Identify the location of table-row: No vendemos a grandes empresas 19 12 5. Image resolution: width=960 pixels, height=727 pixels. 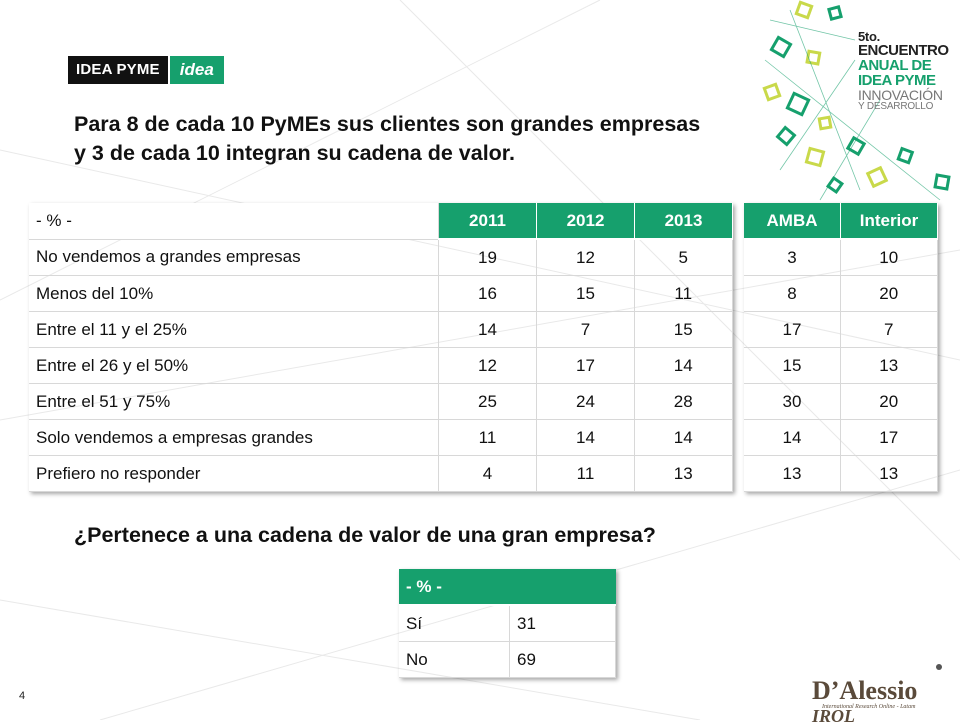
(381, 257).